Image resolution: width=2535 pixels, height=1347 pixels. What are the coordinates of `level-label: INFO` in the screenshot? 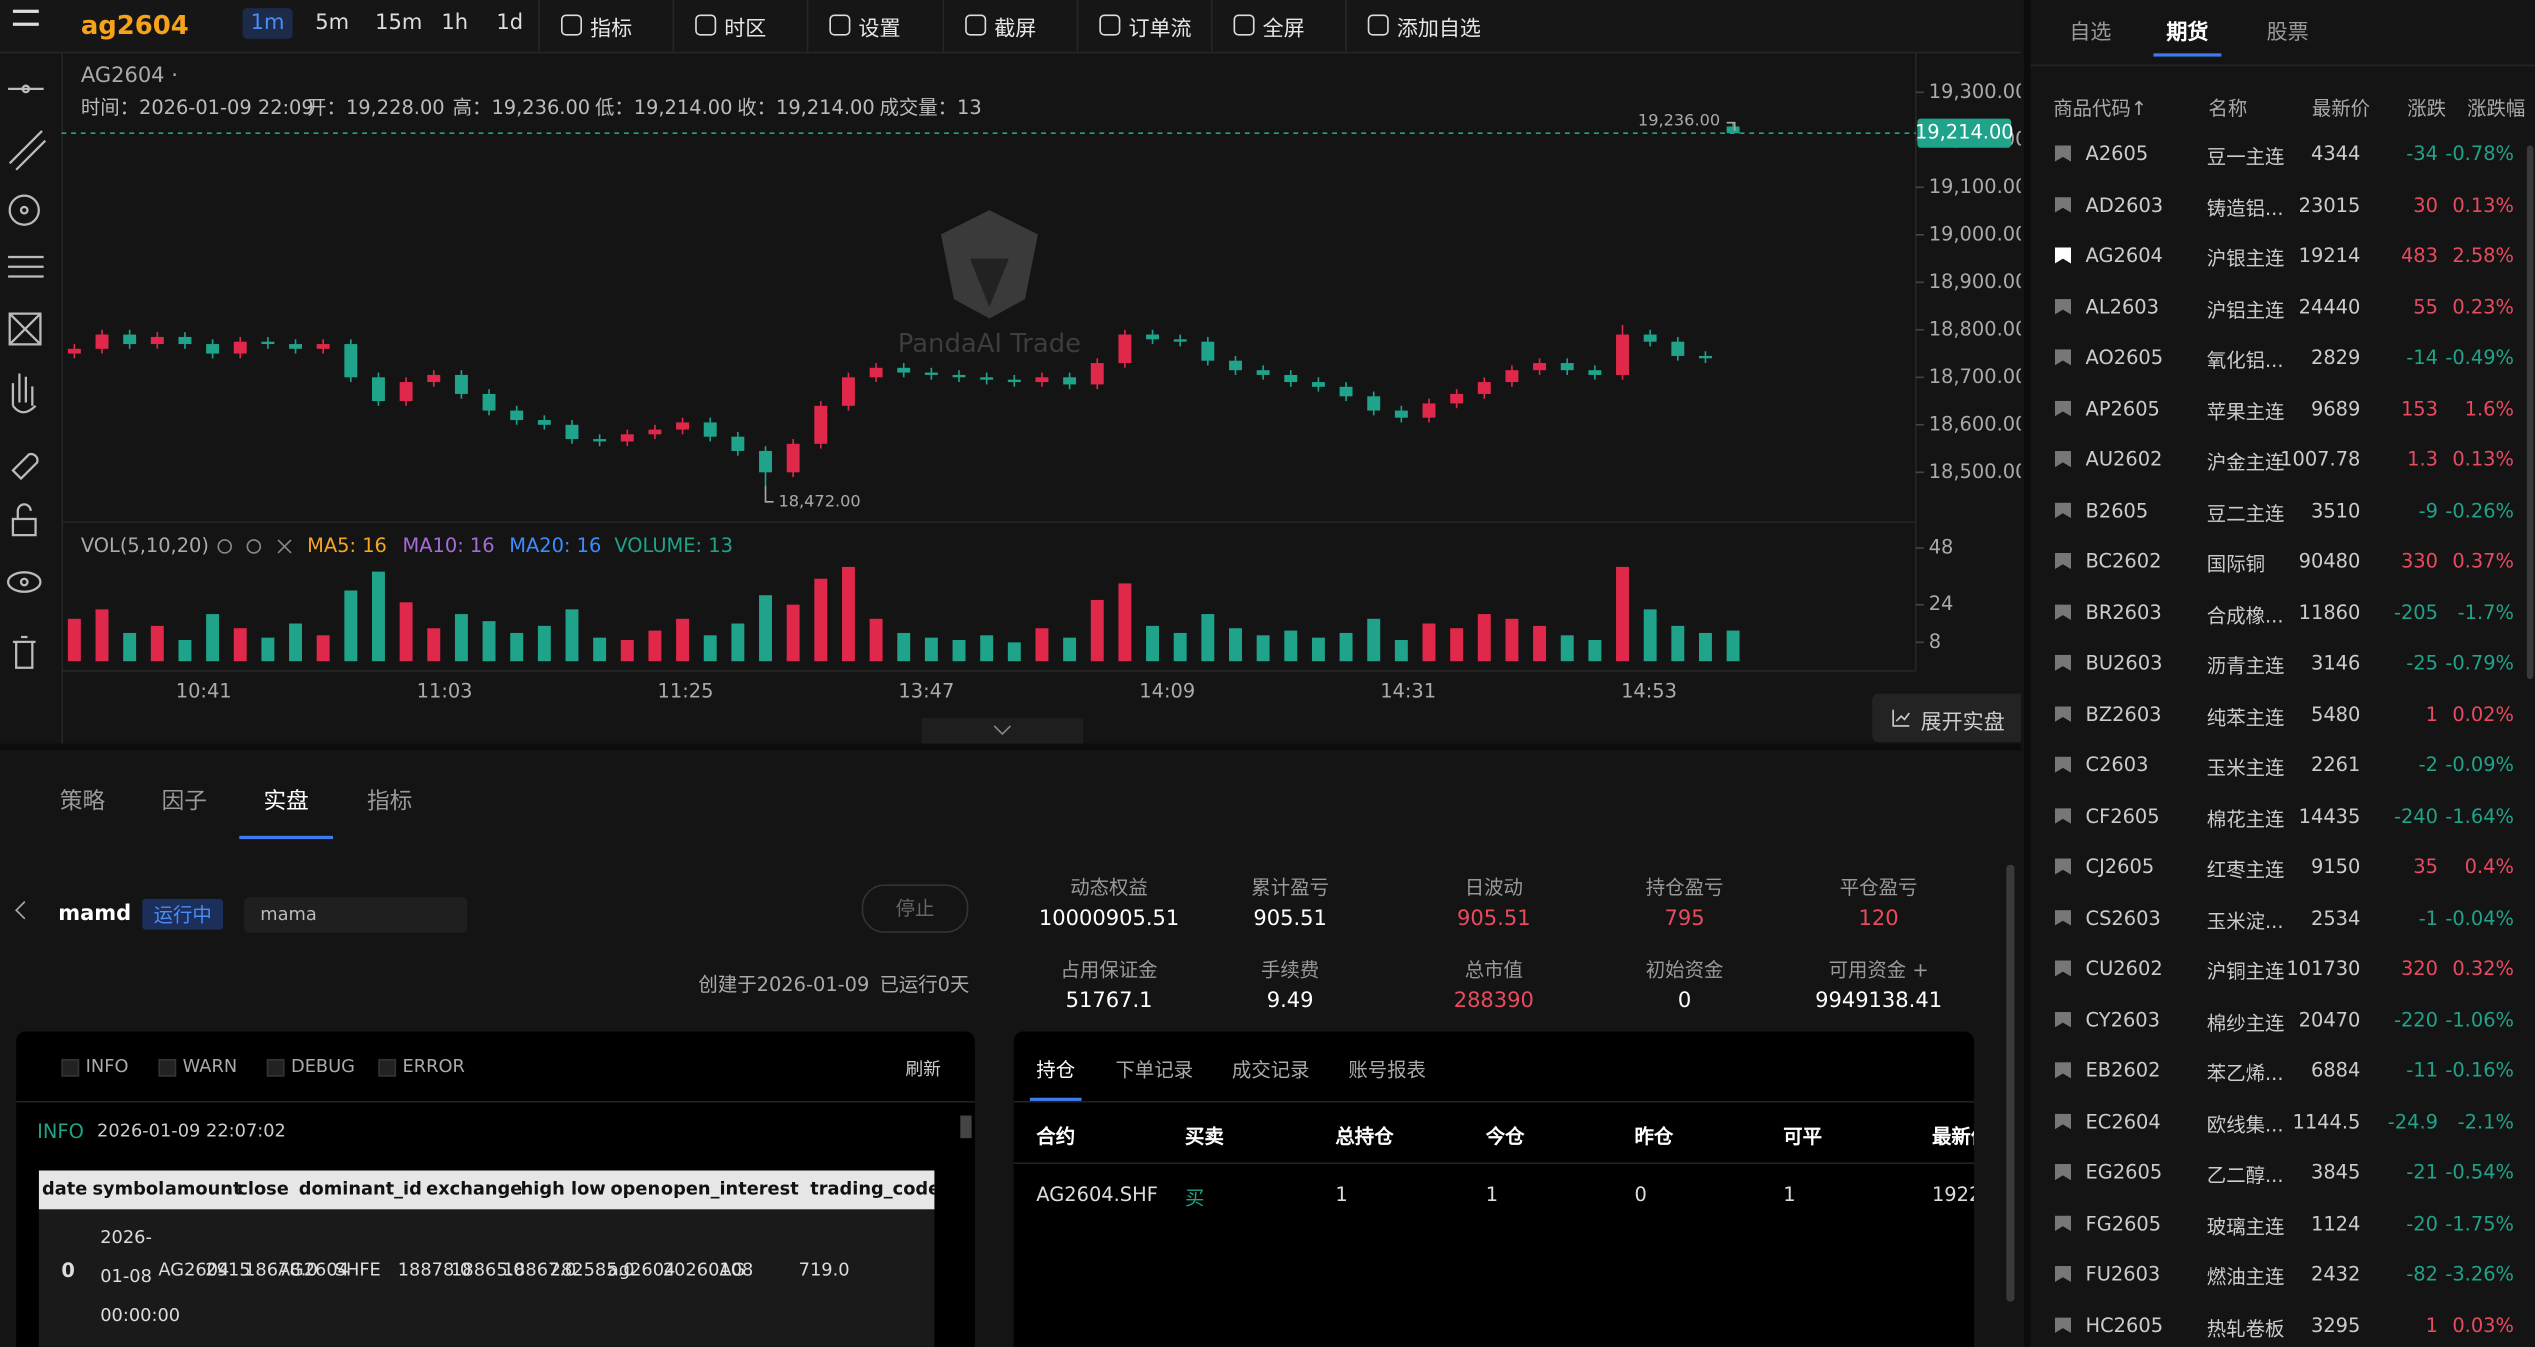 It's located at (107, 1066).